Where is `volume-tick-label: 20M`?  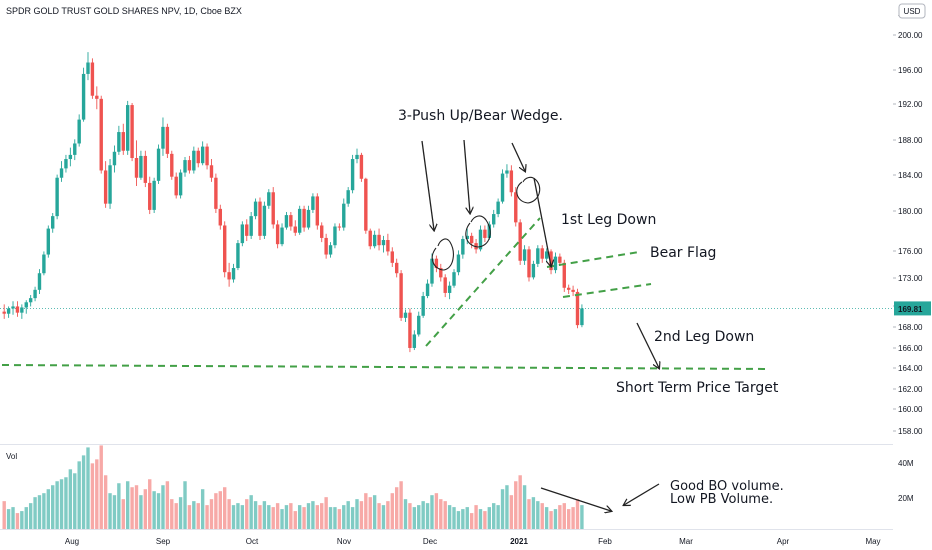
volume-tick-label: 20M is located at coordinates (906, 498).